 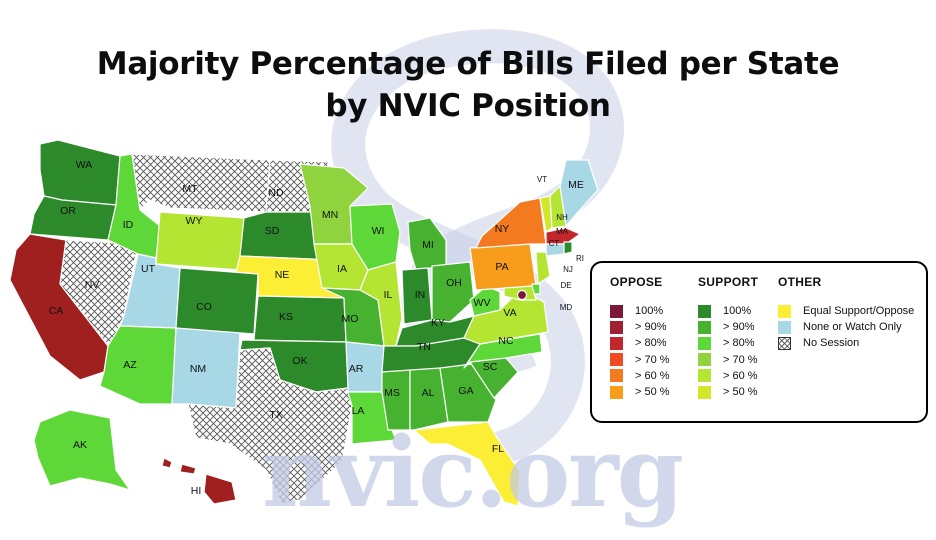 I want to click on legend-item-oppose-5: > 50 %, so click(x=640, y=392).